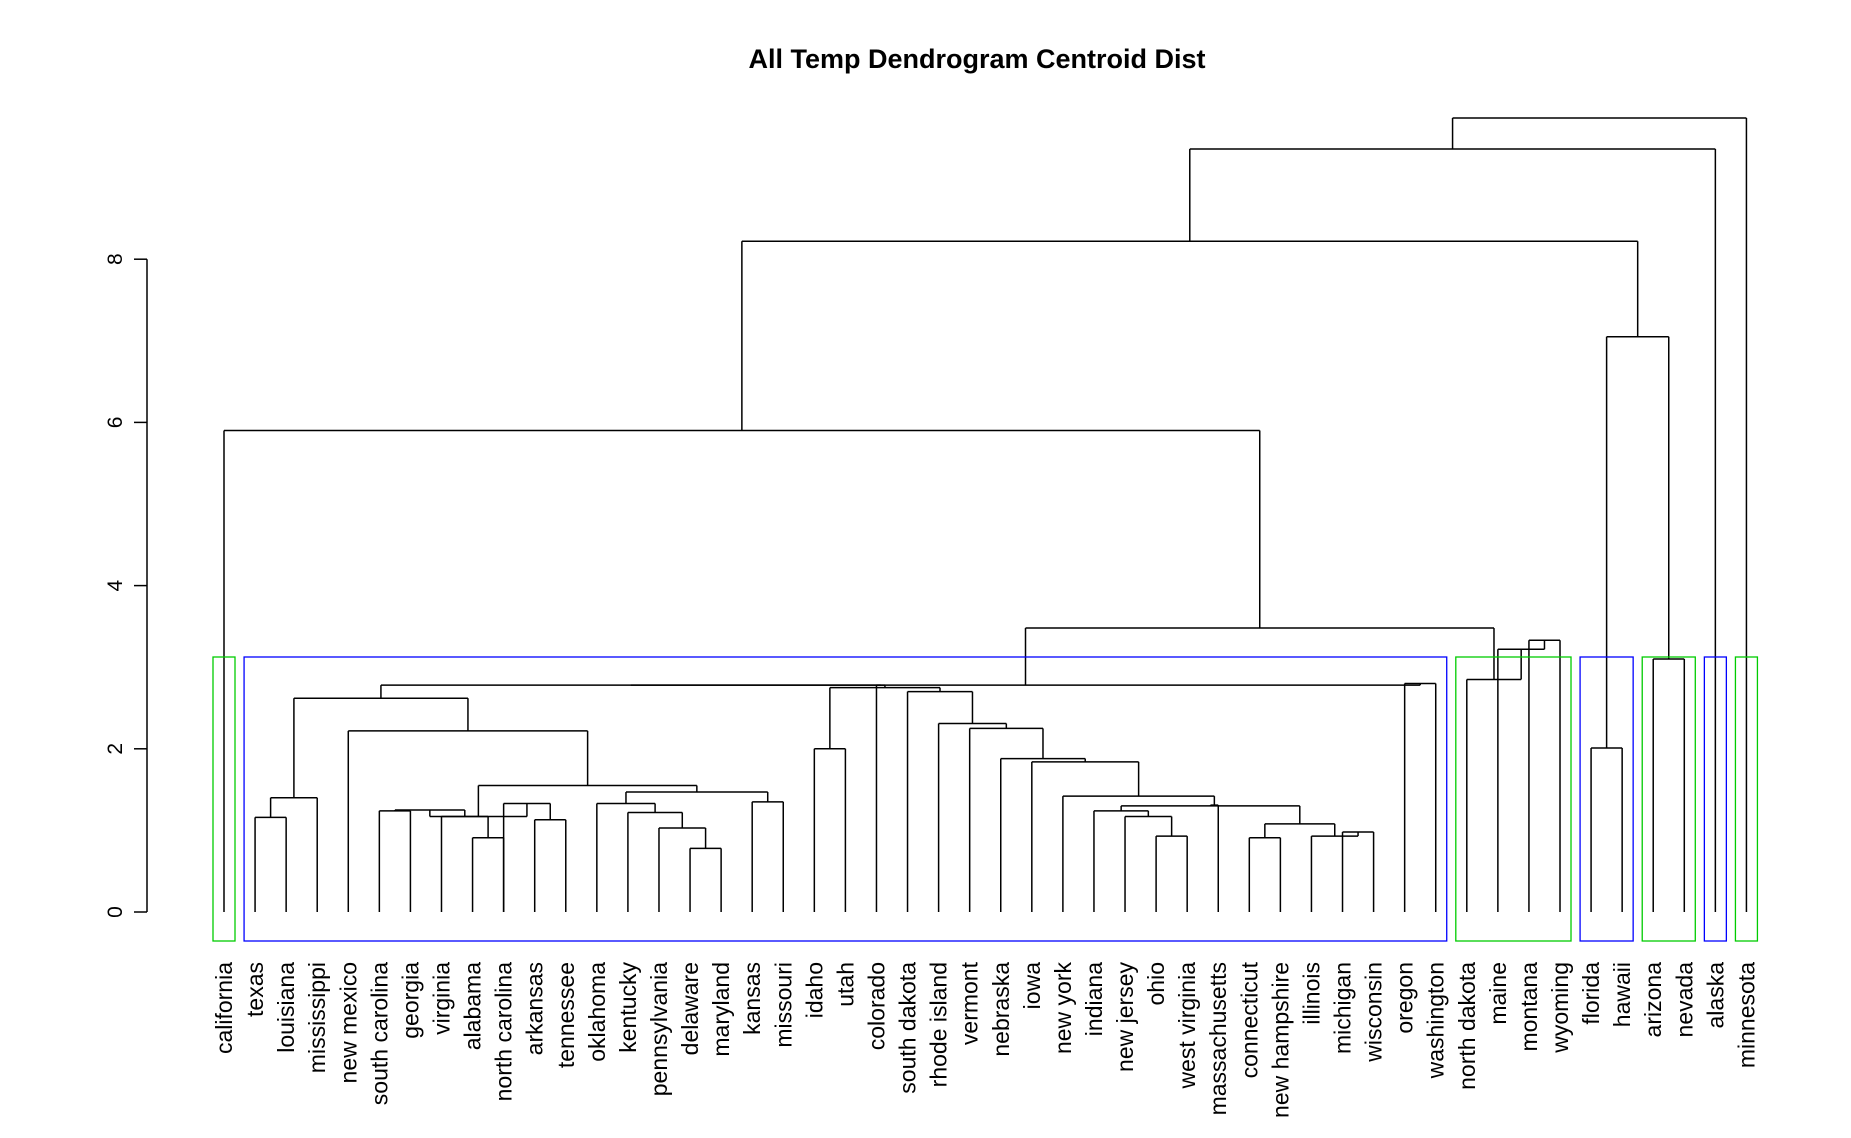  What do you see at coordinates (1653, 1000) in the screenshot?
I see `leaf-label: arizona` at bounding box center [1653, 1000].